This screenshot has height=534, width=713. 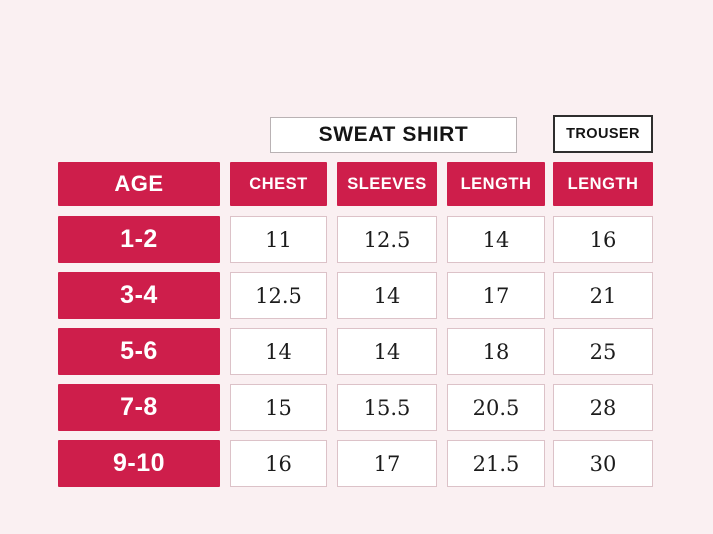 I want to click on age-cell: 9-10, so click(x=139, y=463).